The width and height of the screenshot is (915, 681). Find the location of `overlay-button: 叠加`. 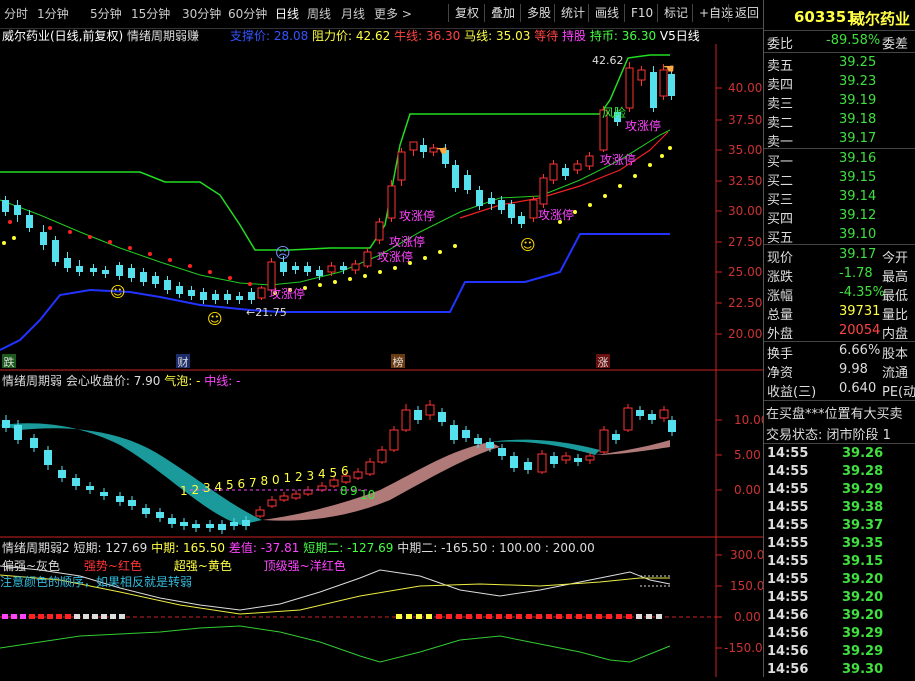

overlay-button: 叠加 is located at coordinates (502, 13).